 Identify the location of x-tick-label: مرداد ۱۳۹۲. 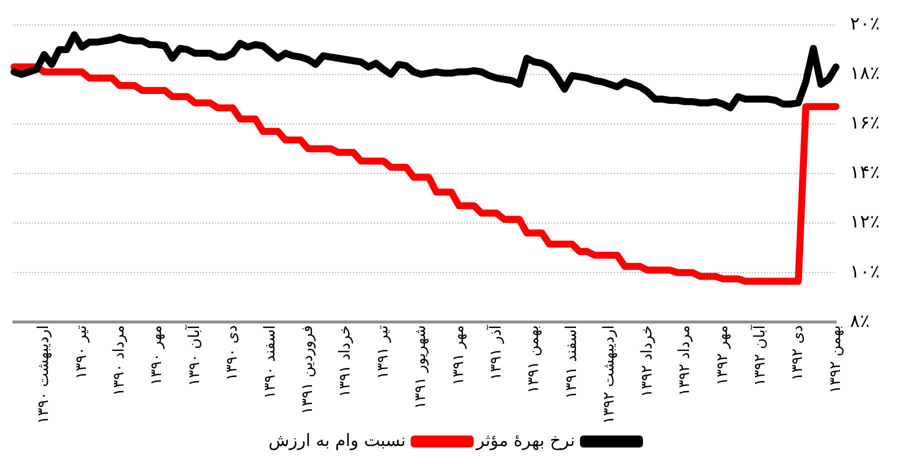
(684, 360).